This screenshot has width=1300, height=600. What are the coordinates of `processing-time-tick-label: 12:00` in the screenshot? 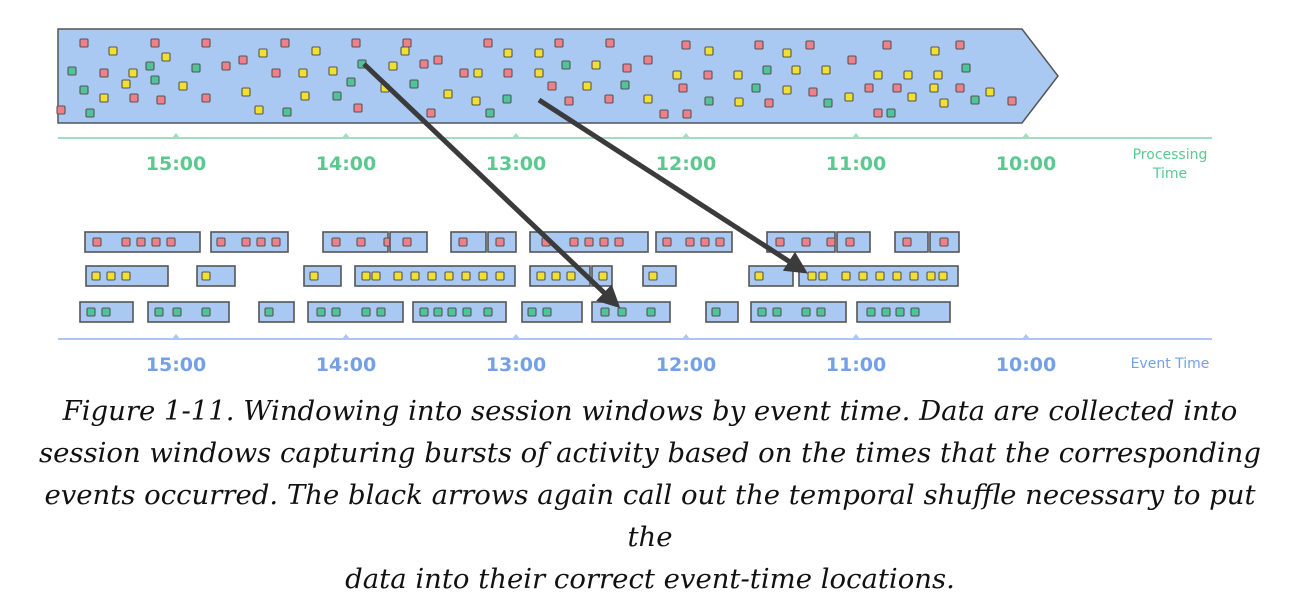 It's located at (686, 164).